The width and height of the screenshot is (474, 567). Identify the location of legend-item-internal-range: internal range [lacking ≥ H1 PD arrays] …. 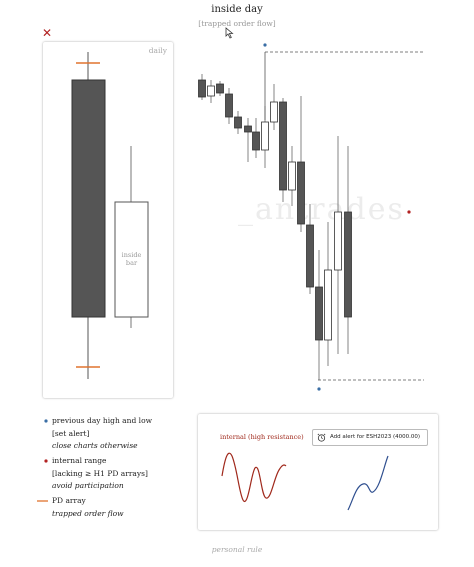
(100, 474).